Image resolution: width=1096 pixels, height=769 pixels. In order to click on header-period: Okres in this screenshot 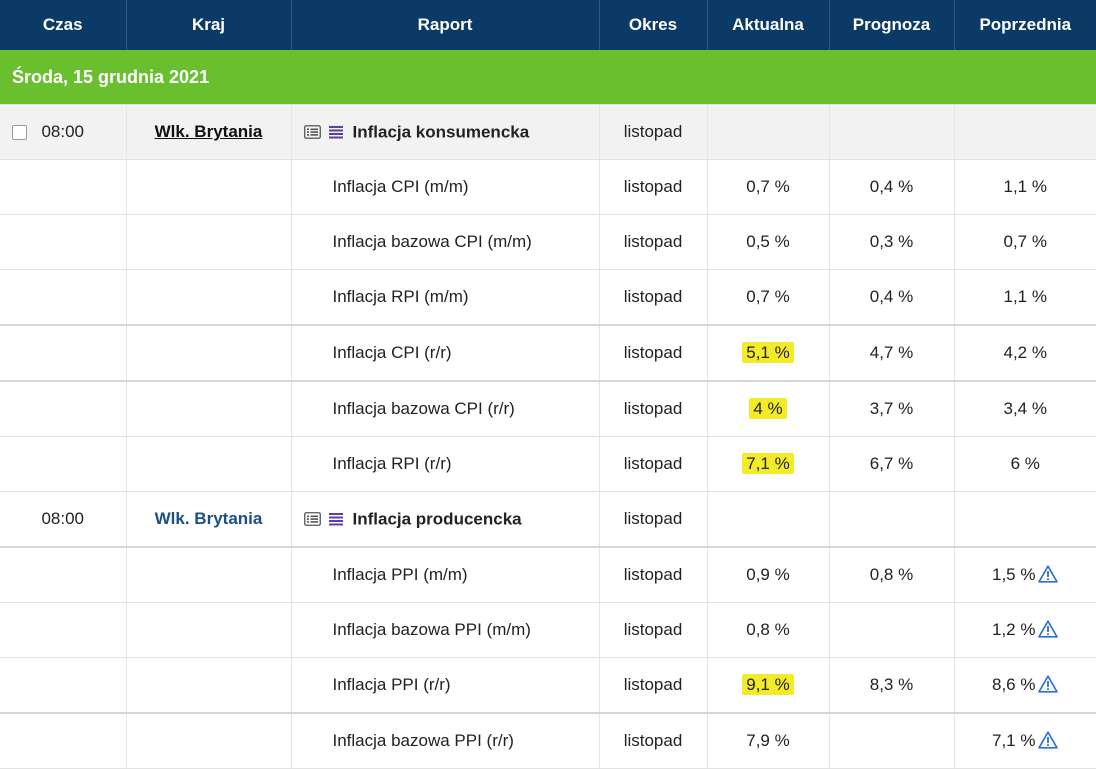, I will do `click(653, 25)`.